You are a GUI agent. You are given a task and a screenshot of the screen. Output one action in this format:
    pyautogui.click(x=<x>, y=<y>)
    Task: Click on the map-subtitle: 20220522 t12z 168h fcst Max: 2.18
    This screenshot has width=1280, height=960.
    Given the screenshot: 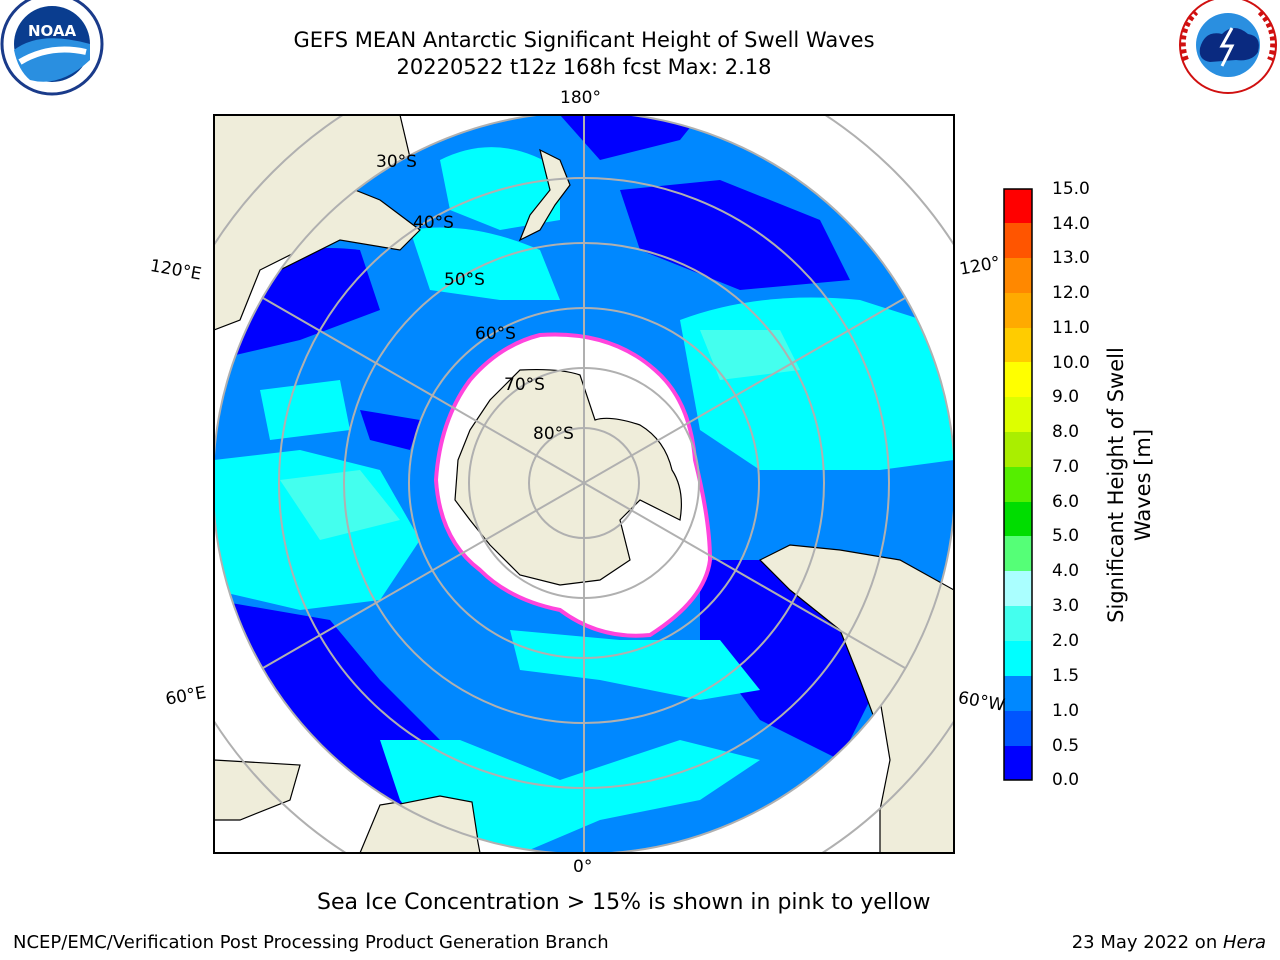 What is the action you would take?
    pyautogui.click(x=584, y=67)
    